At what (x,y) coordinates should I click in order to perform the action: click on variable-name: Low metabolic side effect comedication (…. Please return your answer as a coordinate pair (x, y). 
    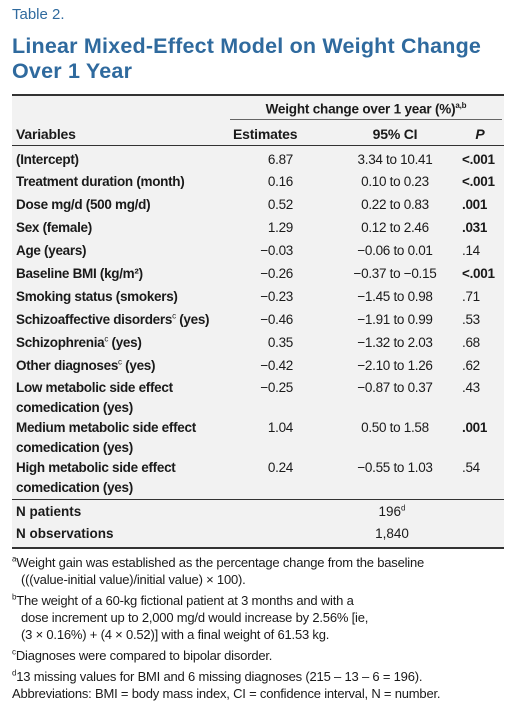
    Looking at the image, I should click on (94, 397).